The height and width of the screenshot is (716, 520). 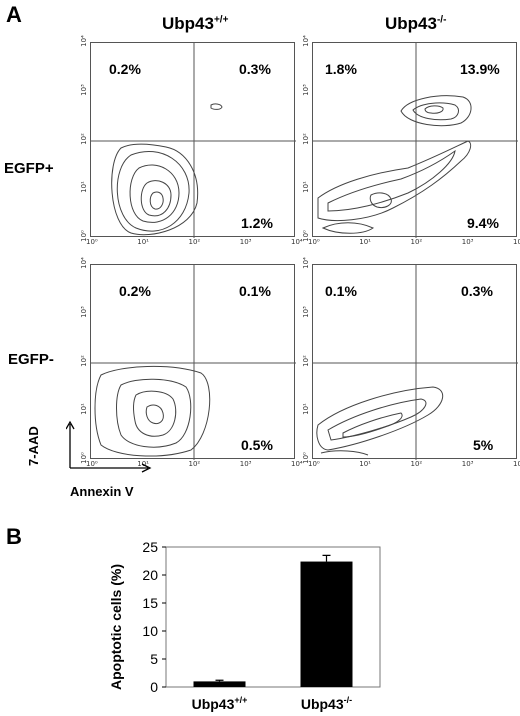 What do you see at coordinates (14, 536) in the screenshot?
I see `panel-b-letter: B` at bounding box center [14, 536].